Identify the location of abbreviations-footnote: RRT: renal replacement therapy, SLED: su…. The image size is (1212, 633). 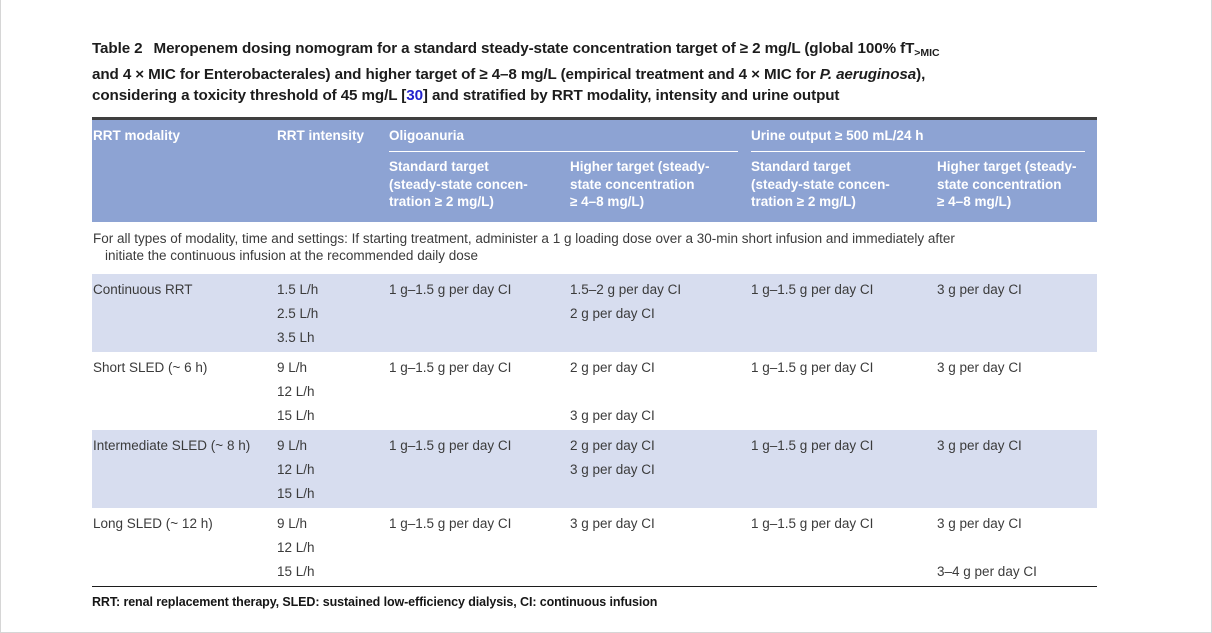
(375, 601).